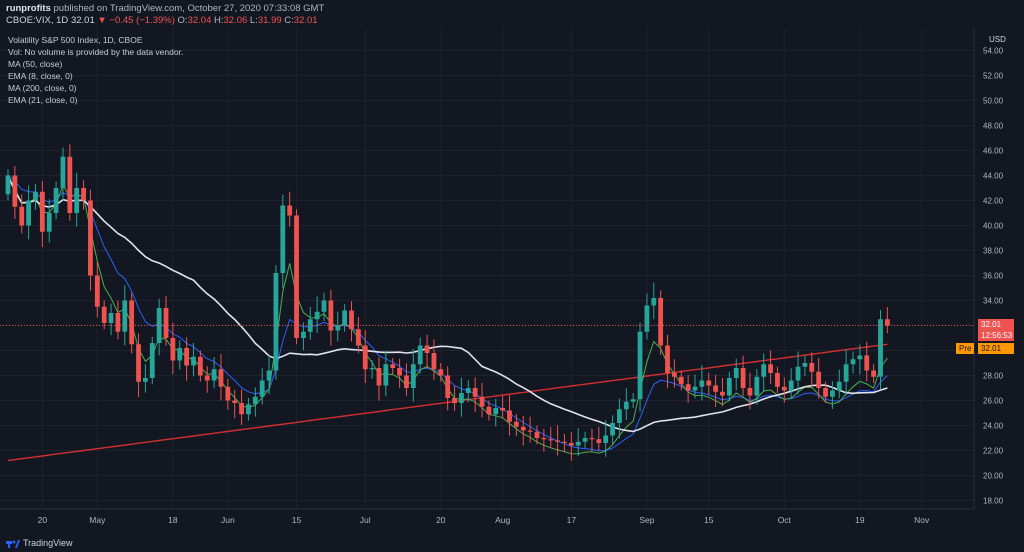 This screenshot has height=552, width=1024. I want to click on legend-ema8: EMA (8, close, 0), so click(40, 76).